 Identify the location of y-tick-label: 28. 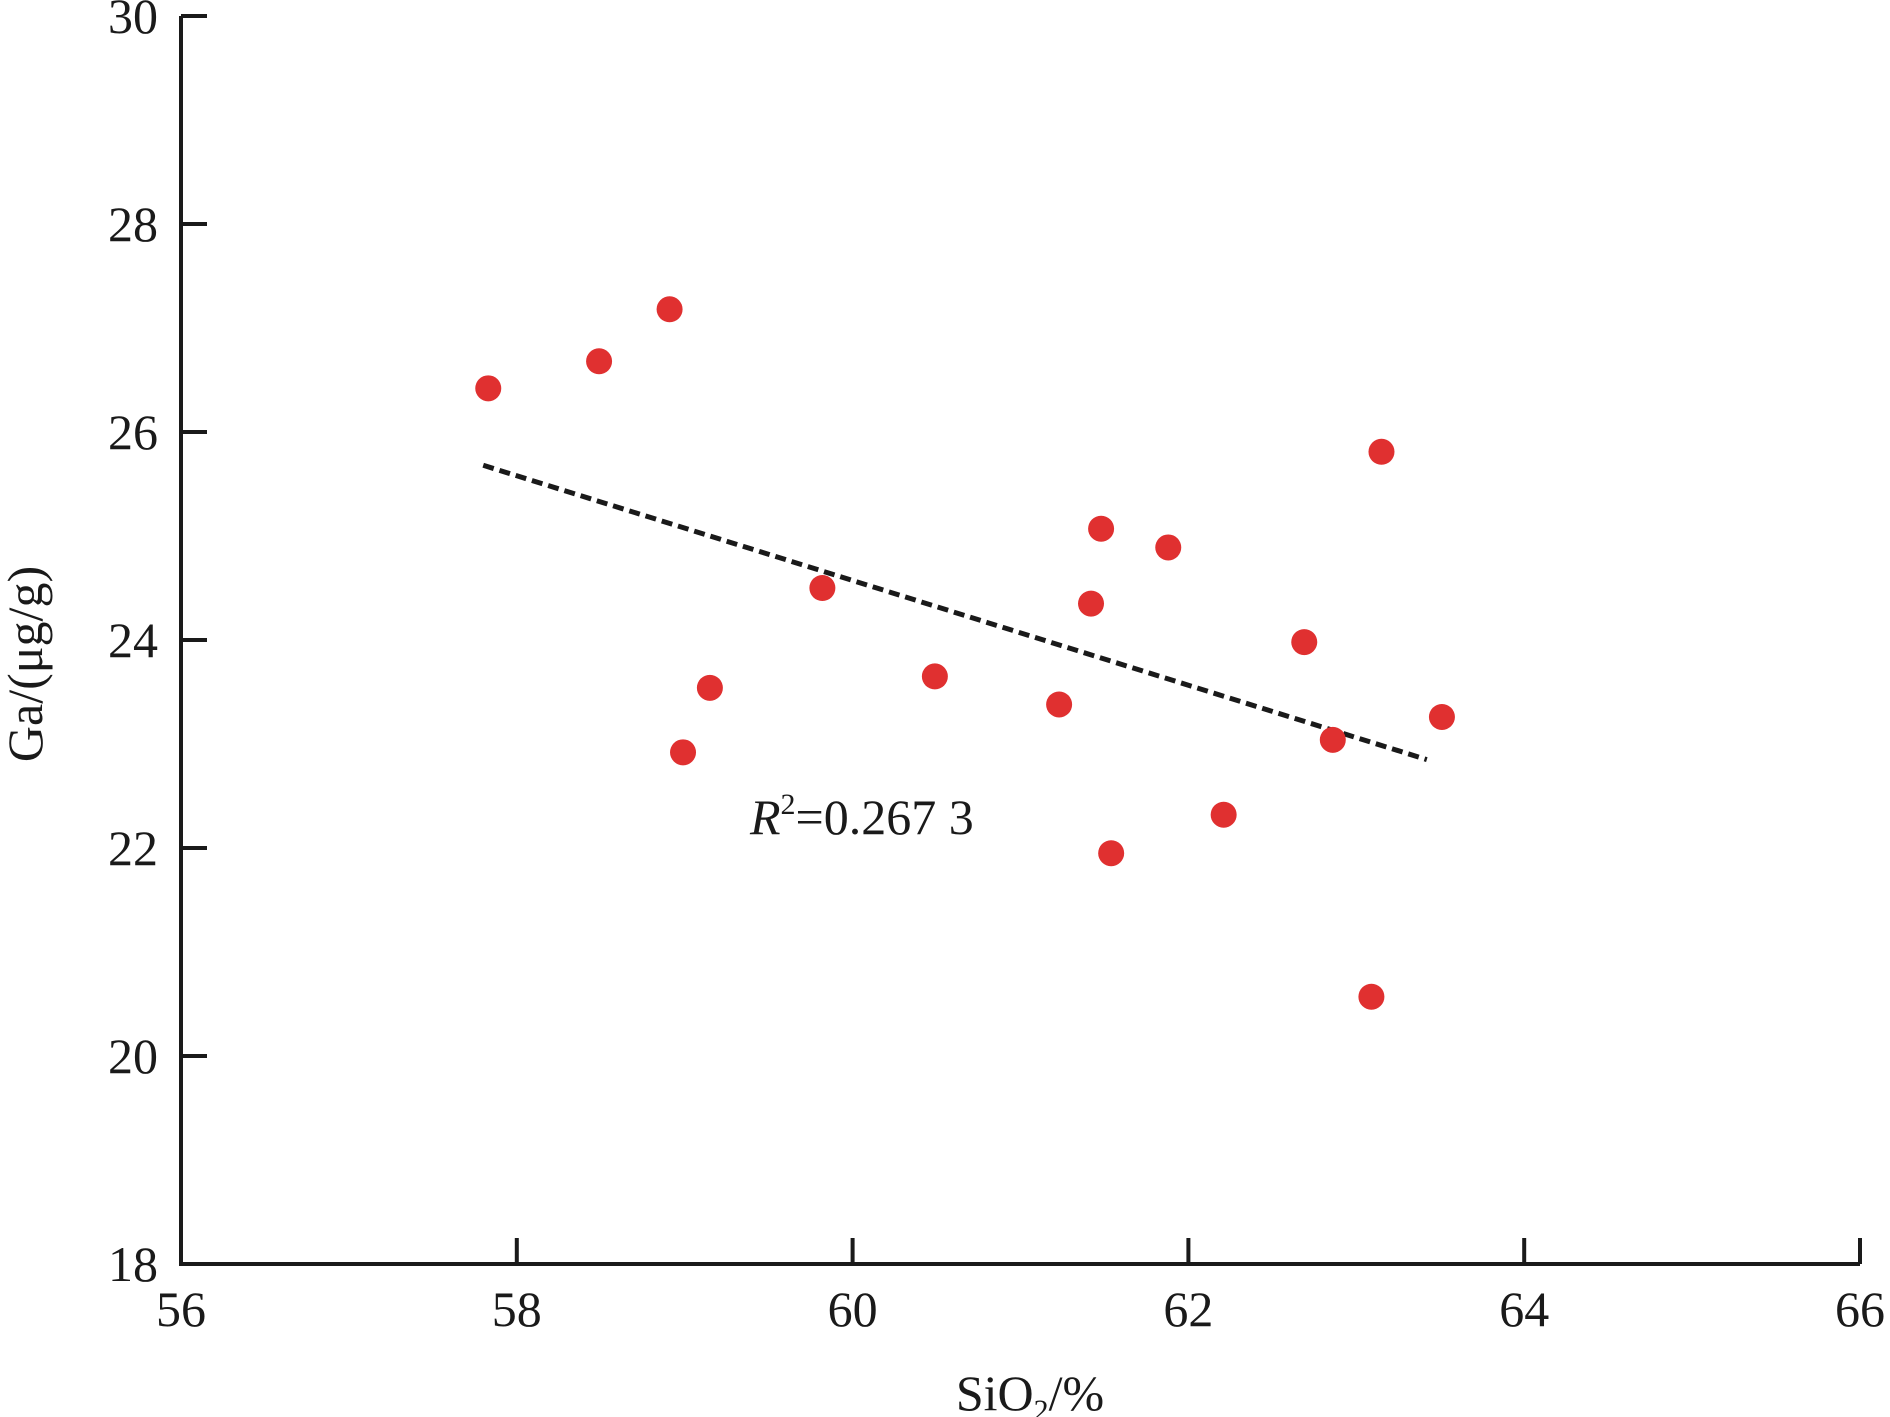
(133, 224).